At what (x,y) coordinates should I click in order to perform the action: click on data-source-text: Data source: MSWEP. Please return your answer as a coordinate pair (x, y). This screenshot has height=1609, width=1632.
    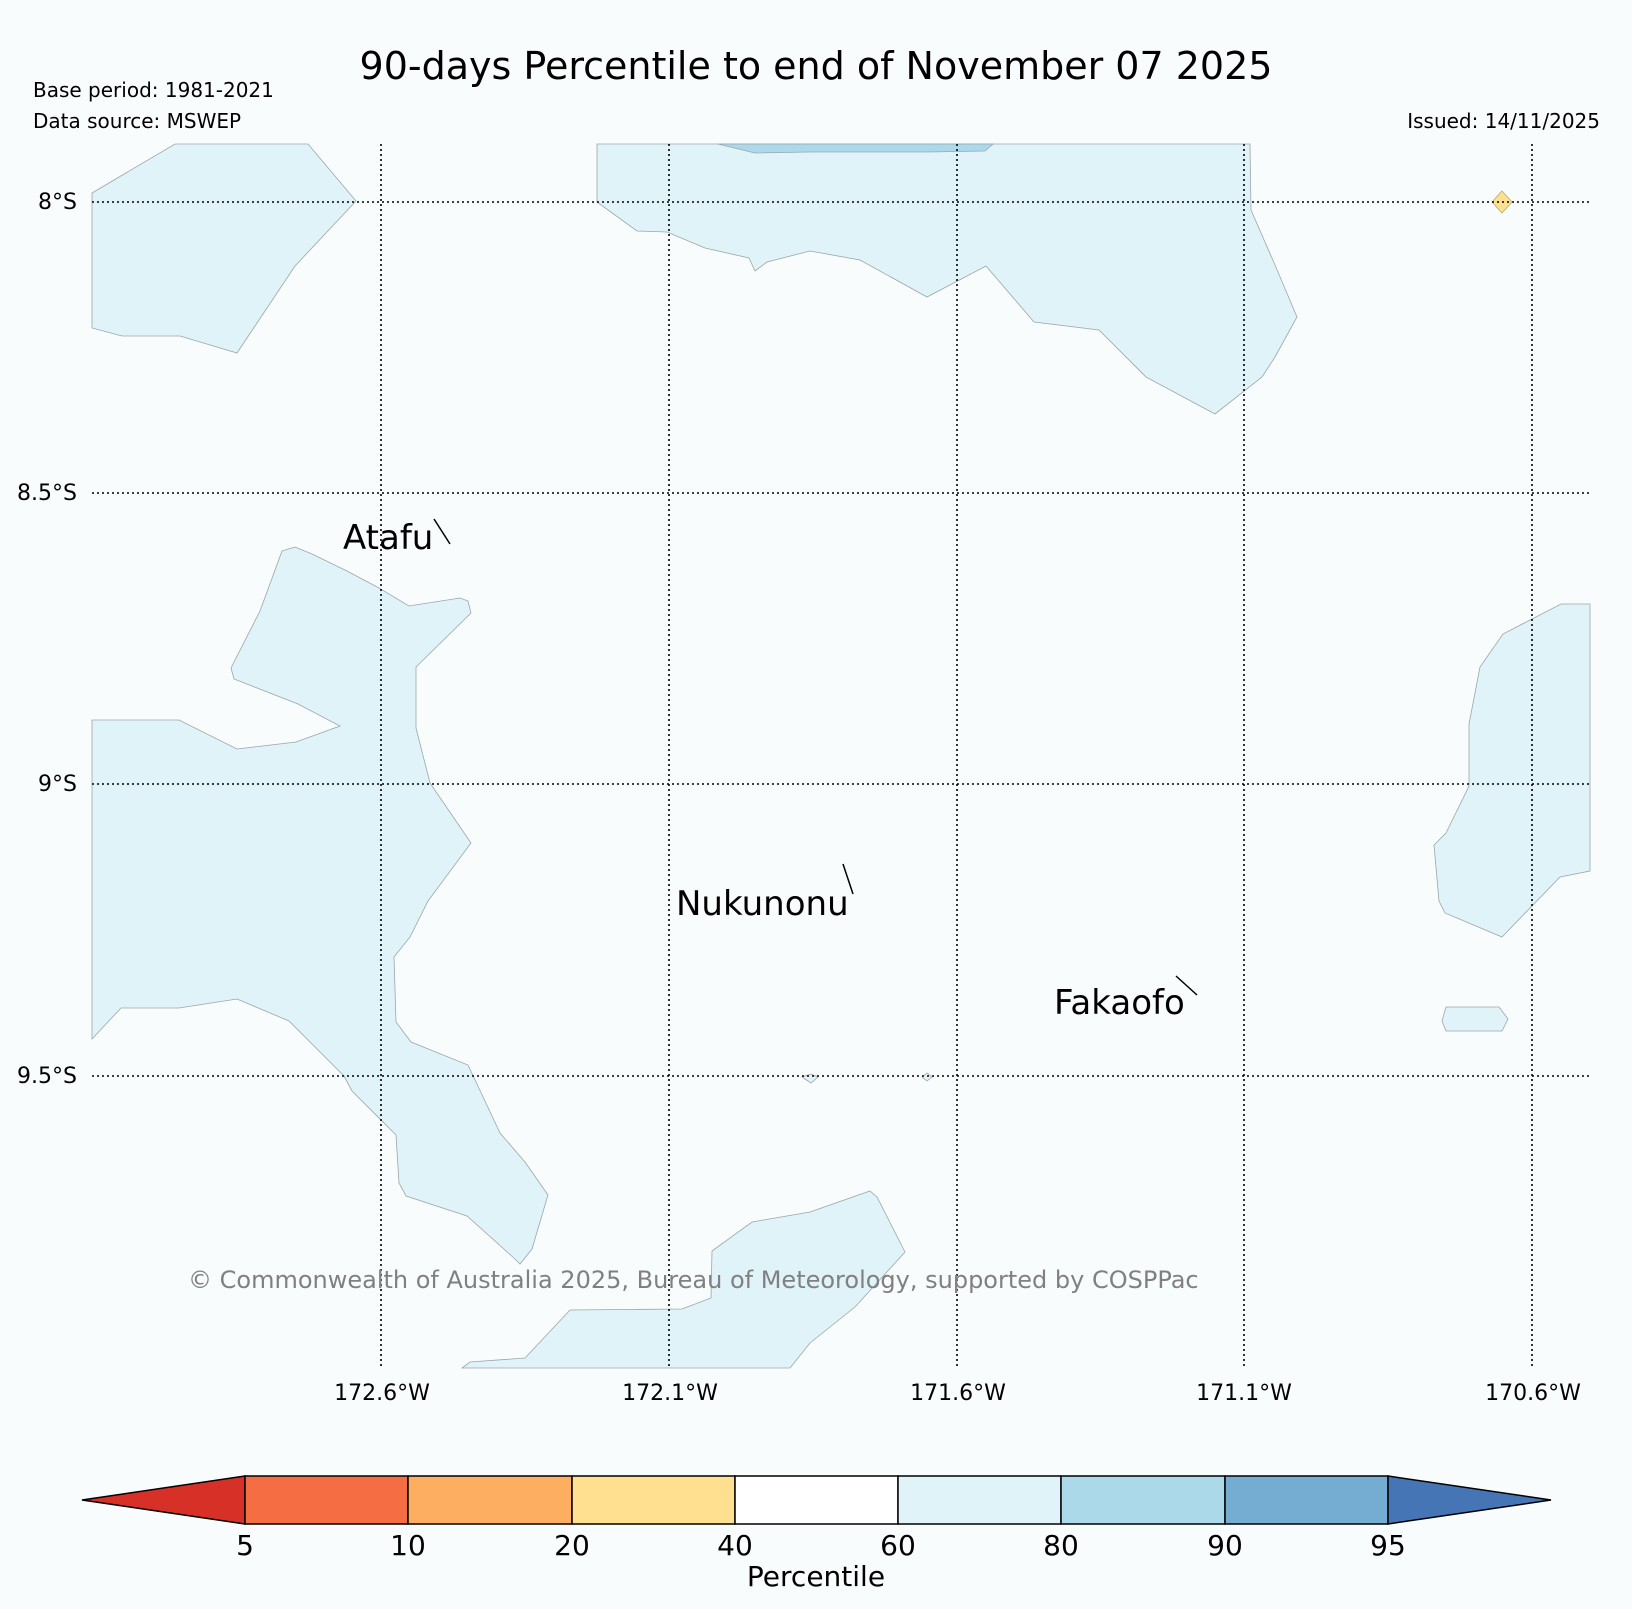
    Looking at the image, I should click on (137, 121).